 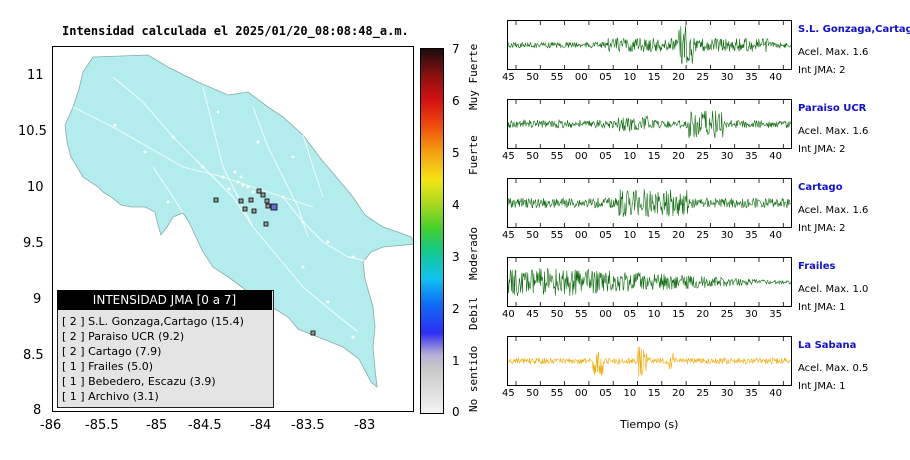 I want to click on y-tick: 9, so click(x=37, y=299).